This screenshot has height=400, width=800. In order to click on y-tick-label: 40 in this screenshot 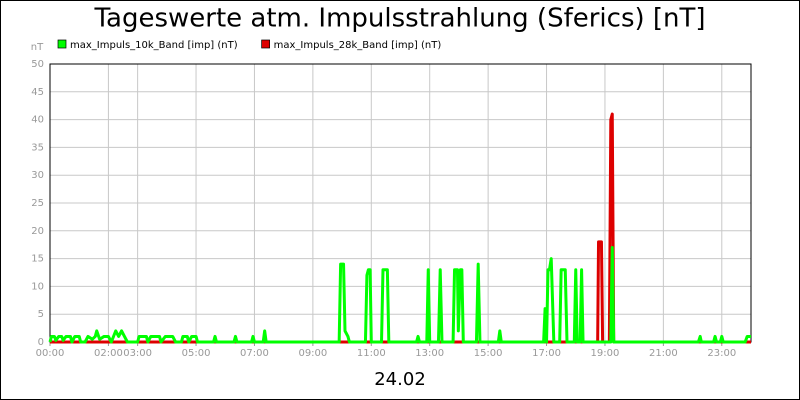, I will do `click(37, 120)`.